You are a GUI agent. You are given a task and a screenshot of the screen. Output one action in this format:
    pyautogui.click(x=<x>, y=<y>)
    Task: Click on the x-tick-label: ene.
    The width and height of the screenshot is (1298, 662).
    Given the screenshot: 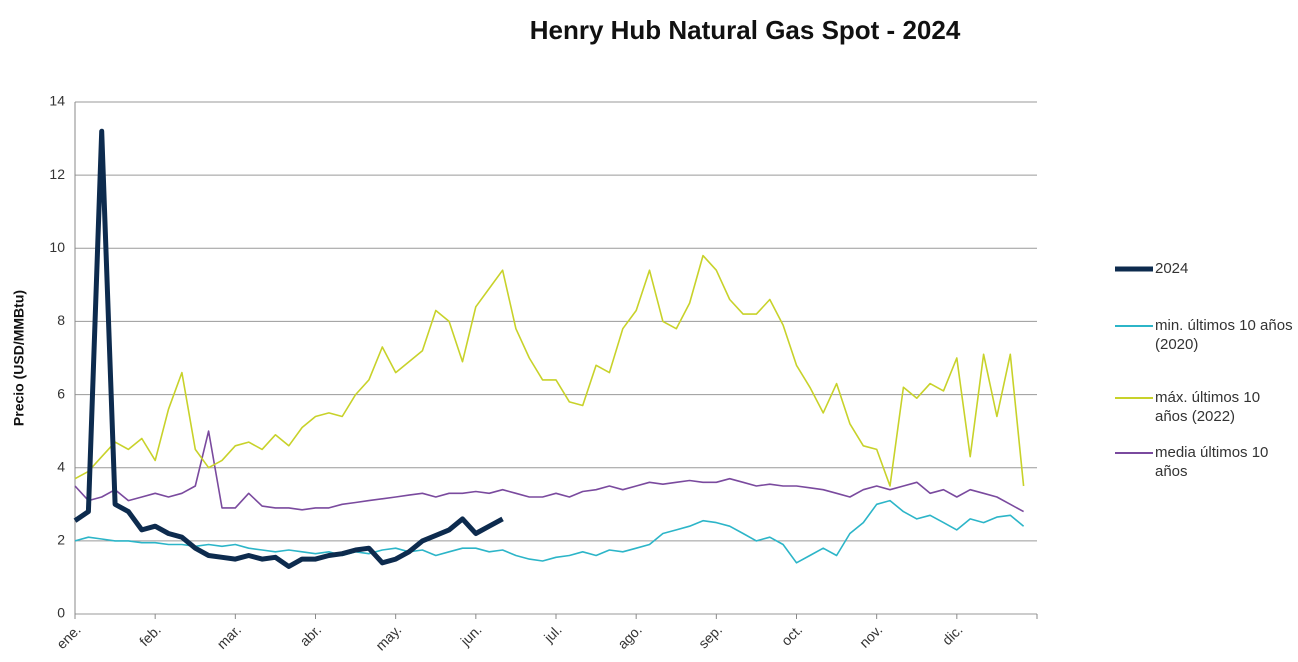 What is the action you would take?
    pyautogui.click(x=68, y=636)
    